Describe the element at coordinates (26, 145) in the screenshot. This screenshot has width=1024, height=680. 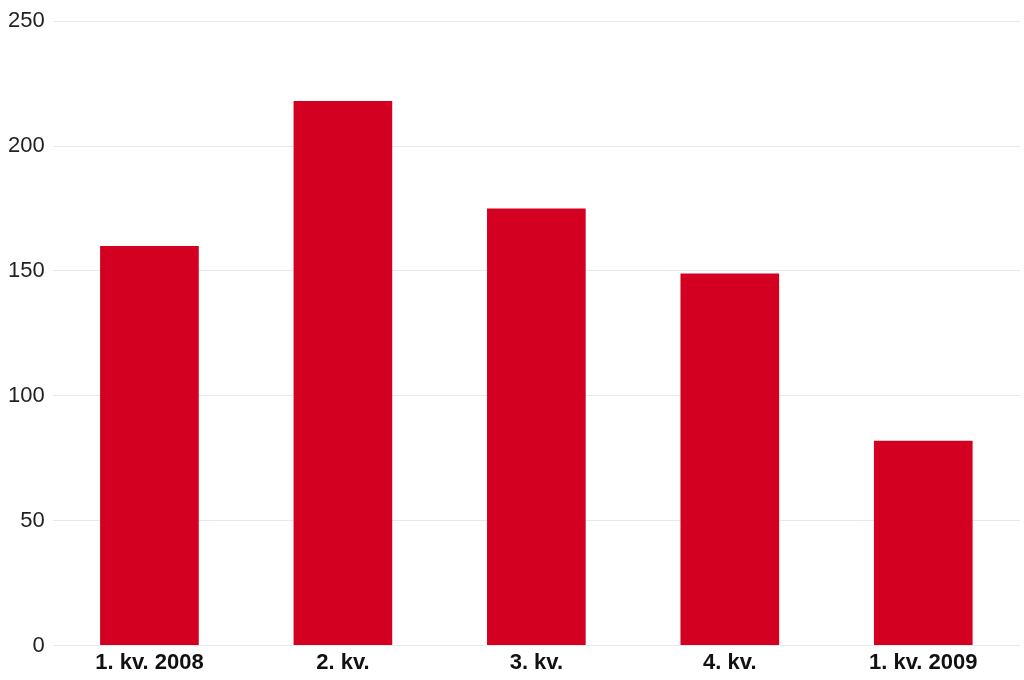
I see `y-tick-label: 200` at that location.